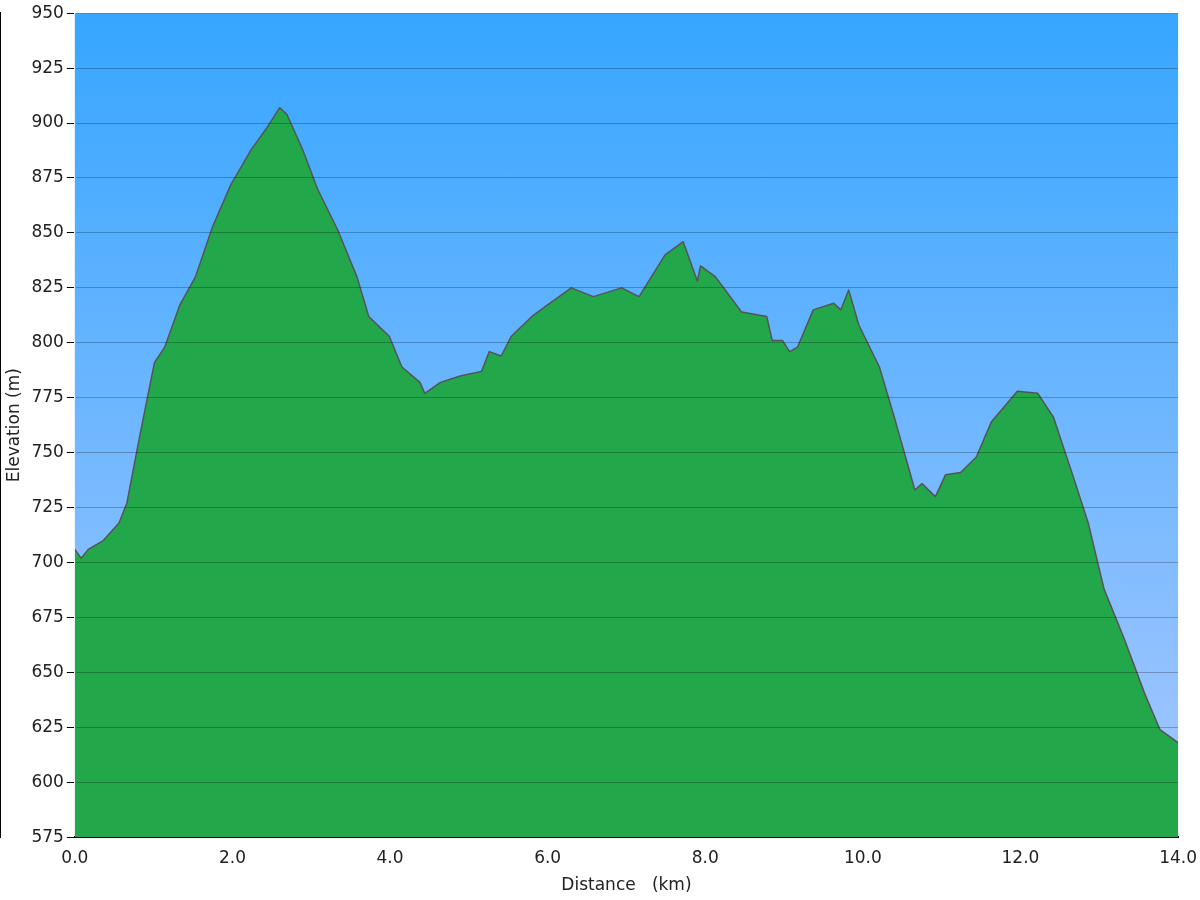 This screenshot has width=1200, height=900. I want to click on x-axis-title: Distance (km), so click(626, 884).